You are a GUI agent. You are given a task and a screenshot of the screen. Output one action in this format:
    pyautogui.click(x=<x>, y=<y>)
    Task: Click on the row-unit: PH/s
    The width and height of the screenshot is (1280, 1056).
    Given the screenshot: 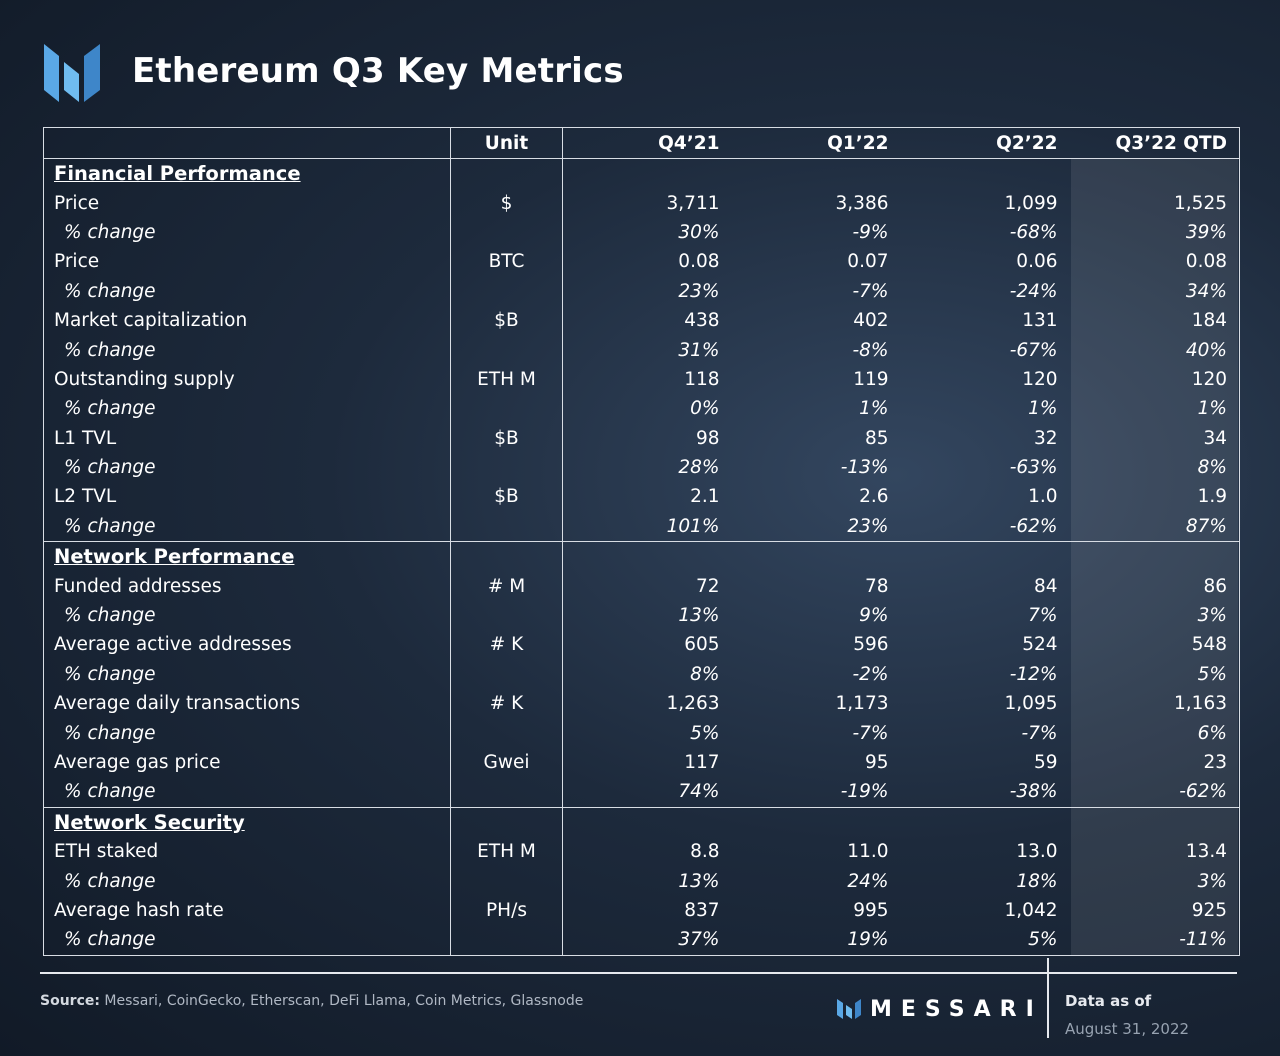 What is the action you would take?
    pyautogui.click(x=506, y=910)
    